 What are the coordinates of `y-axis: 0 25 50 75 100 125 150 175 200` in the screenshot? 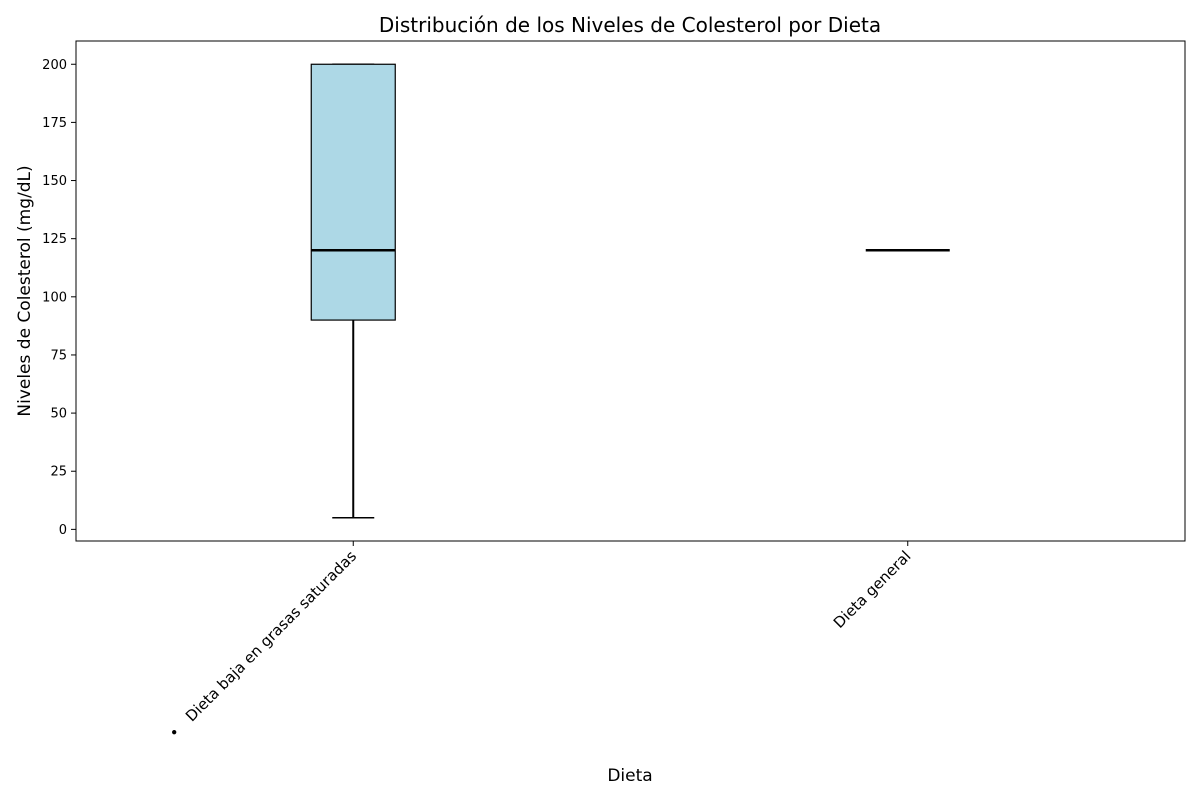 It's located at (59, 298).